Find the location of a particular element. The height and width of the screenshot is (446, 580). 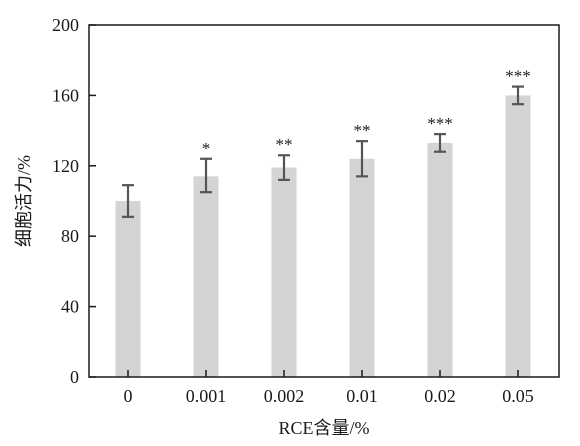

x-tick-label: 0.001 is located at coordinates (206, 396).